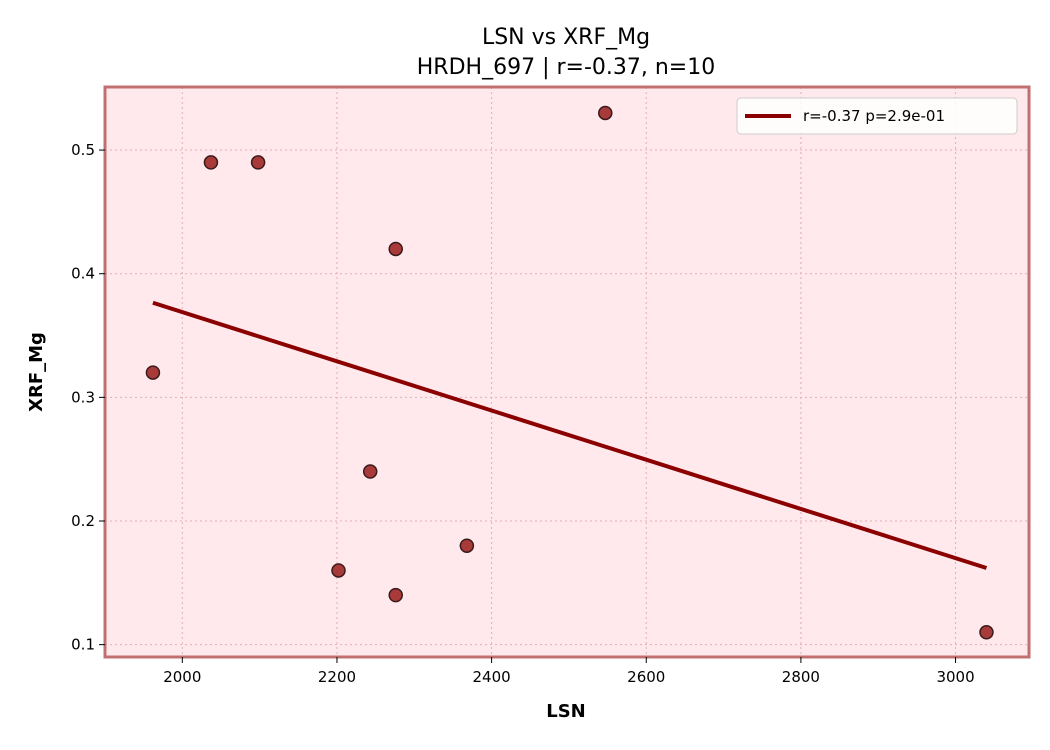 The height and width of the screenshot is (750, 1050). I want to click on x-tick-label: 3000, so click(955, 677).